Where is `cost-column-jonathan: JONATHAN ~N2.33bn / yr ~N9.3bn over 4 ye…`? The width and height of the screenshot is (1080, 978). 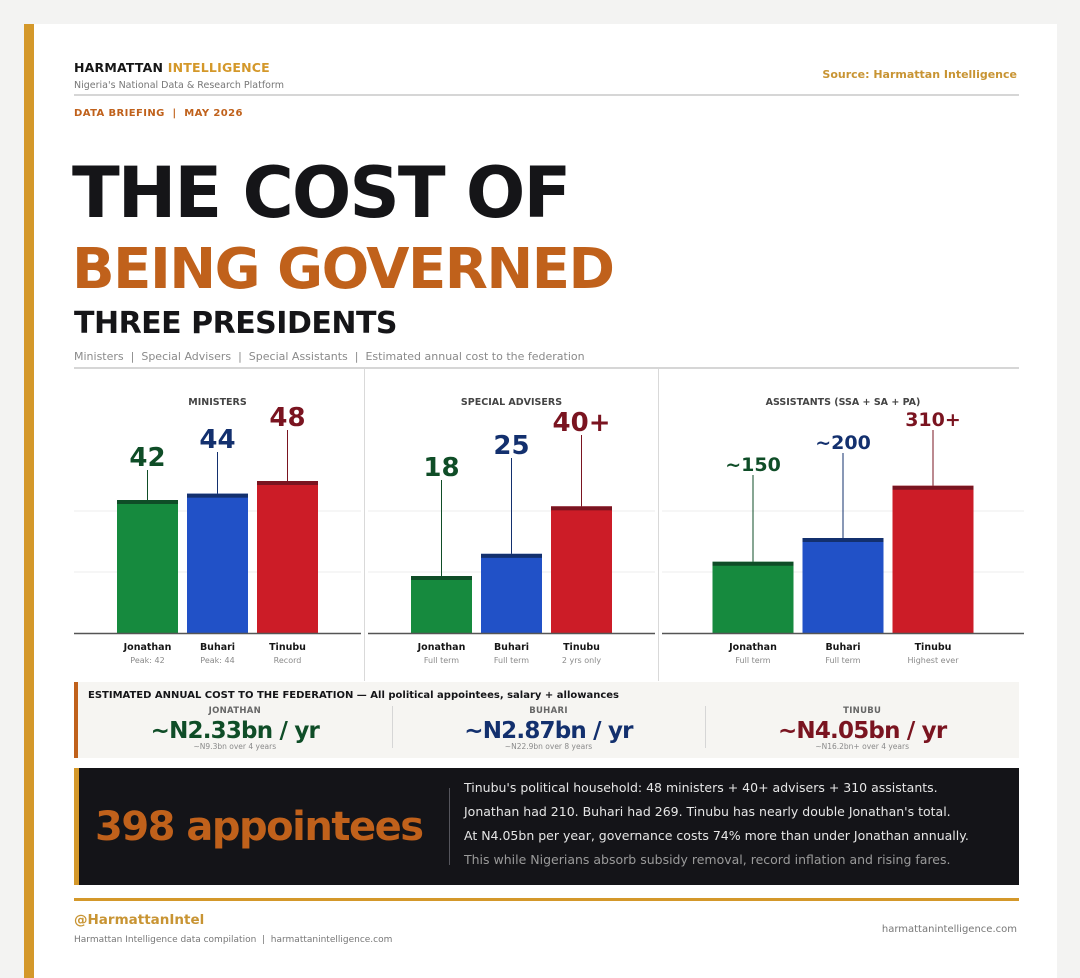
cost-column-jonathan: JONATHAN ~N2.33bn / yr ~N9.3bn over 4 ye… is located at coordinates (235, 730).